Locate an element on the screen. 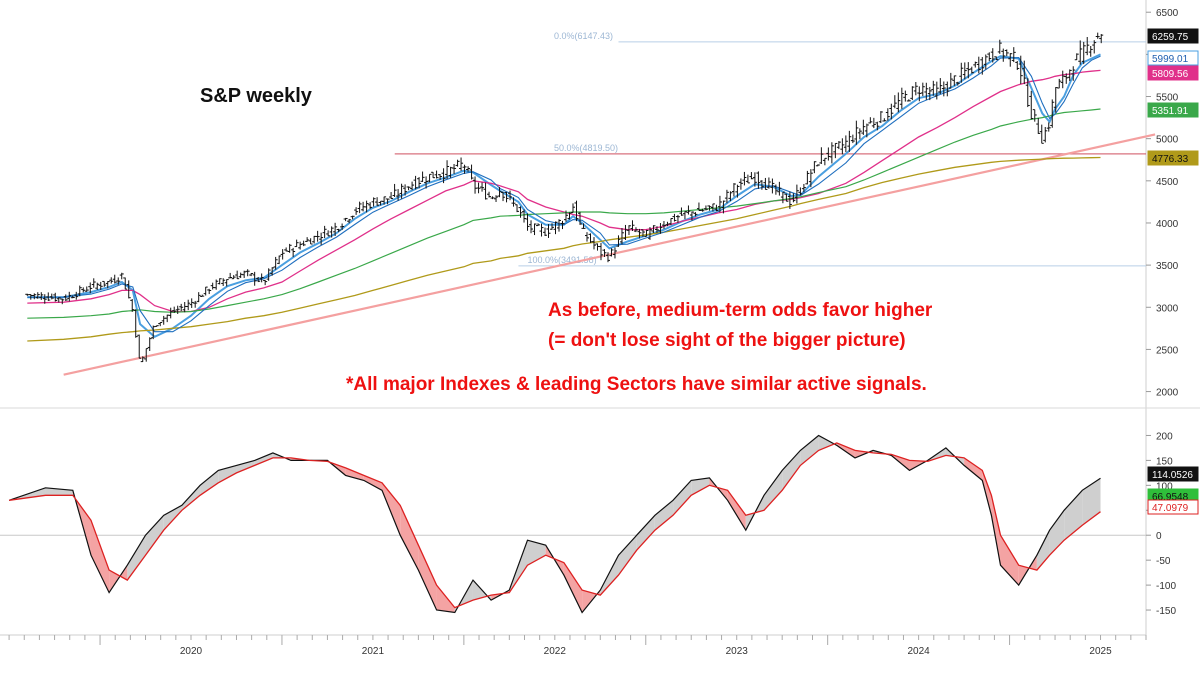  osc-badge-label: 114.0526 is located at coordinates (1172, 475).